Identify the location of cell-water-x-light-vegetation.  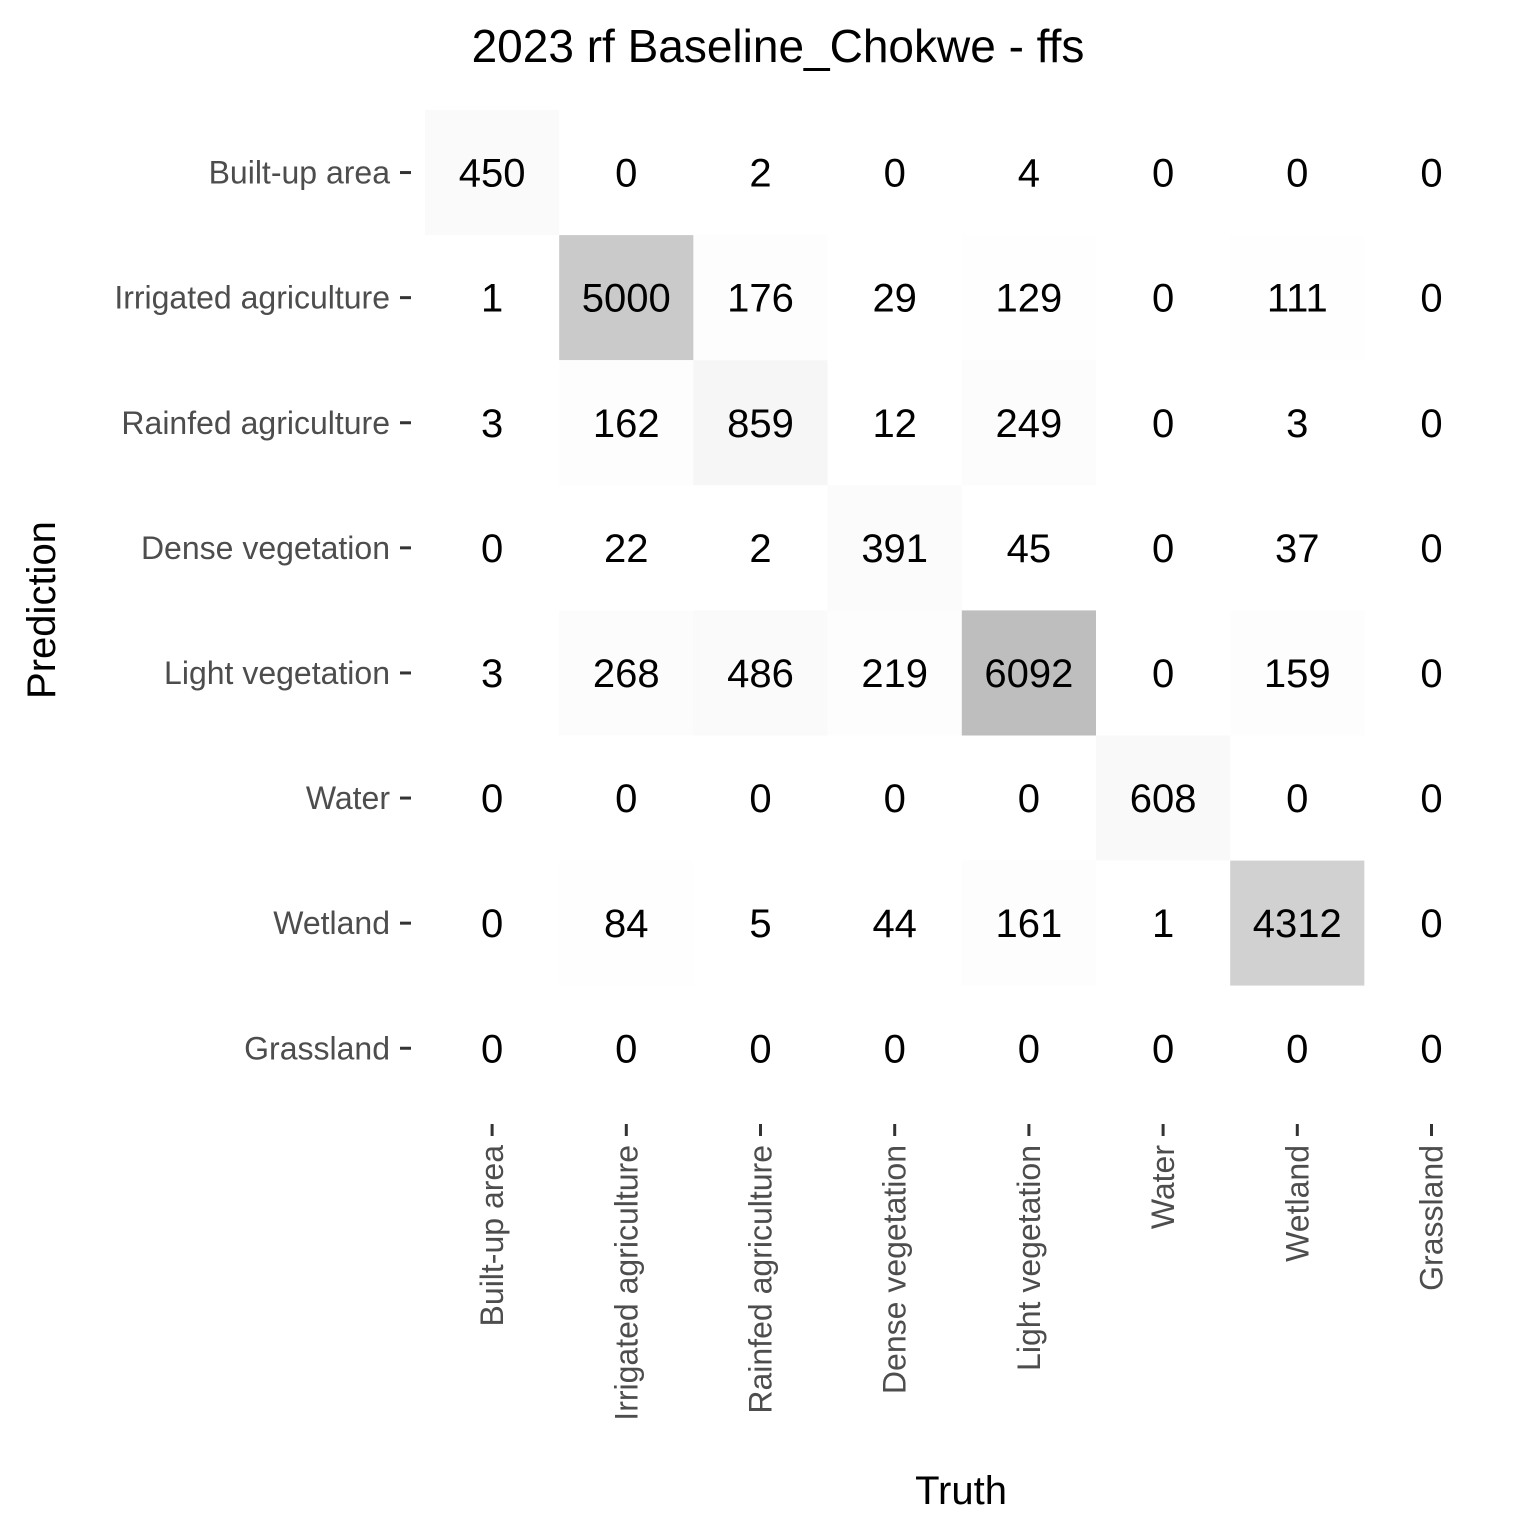
(1028, 798).